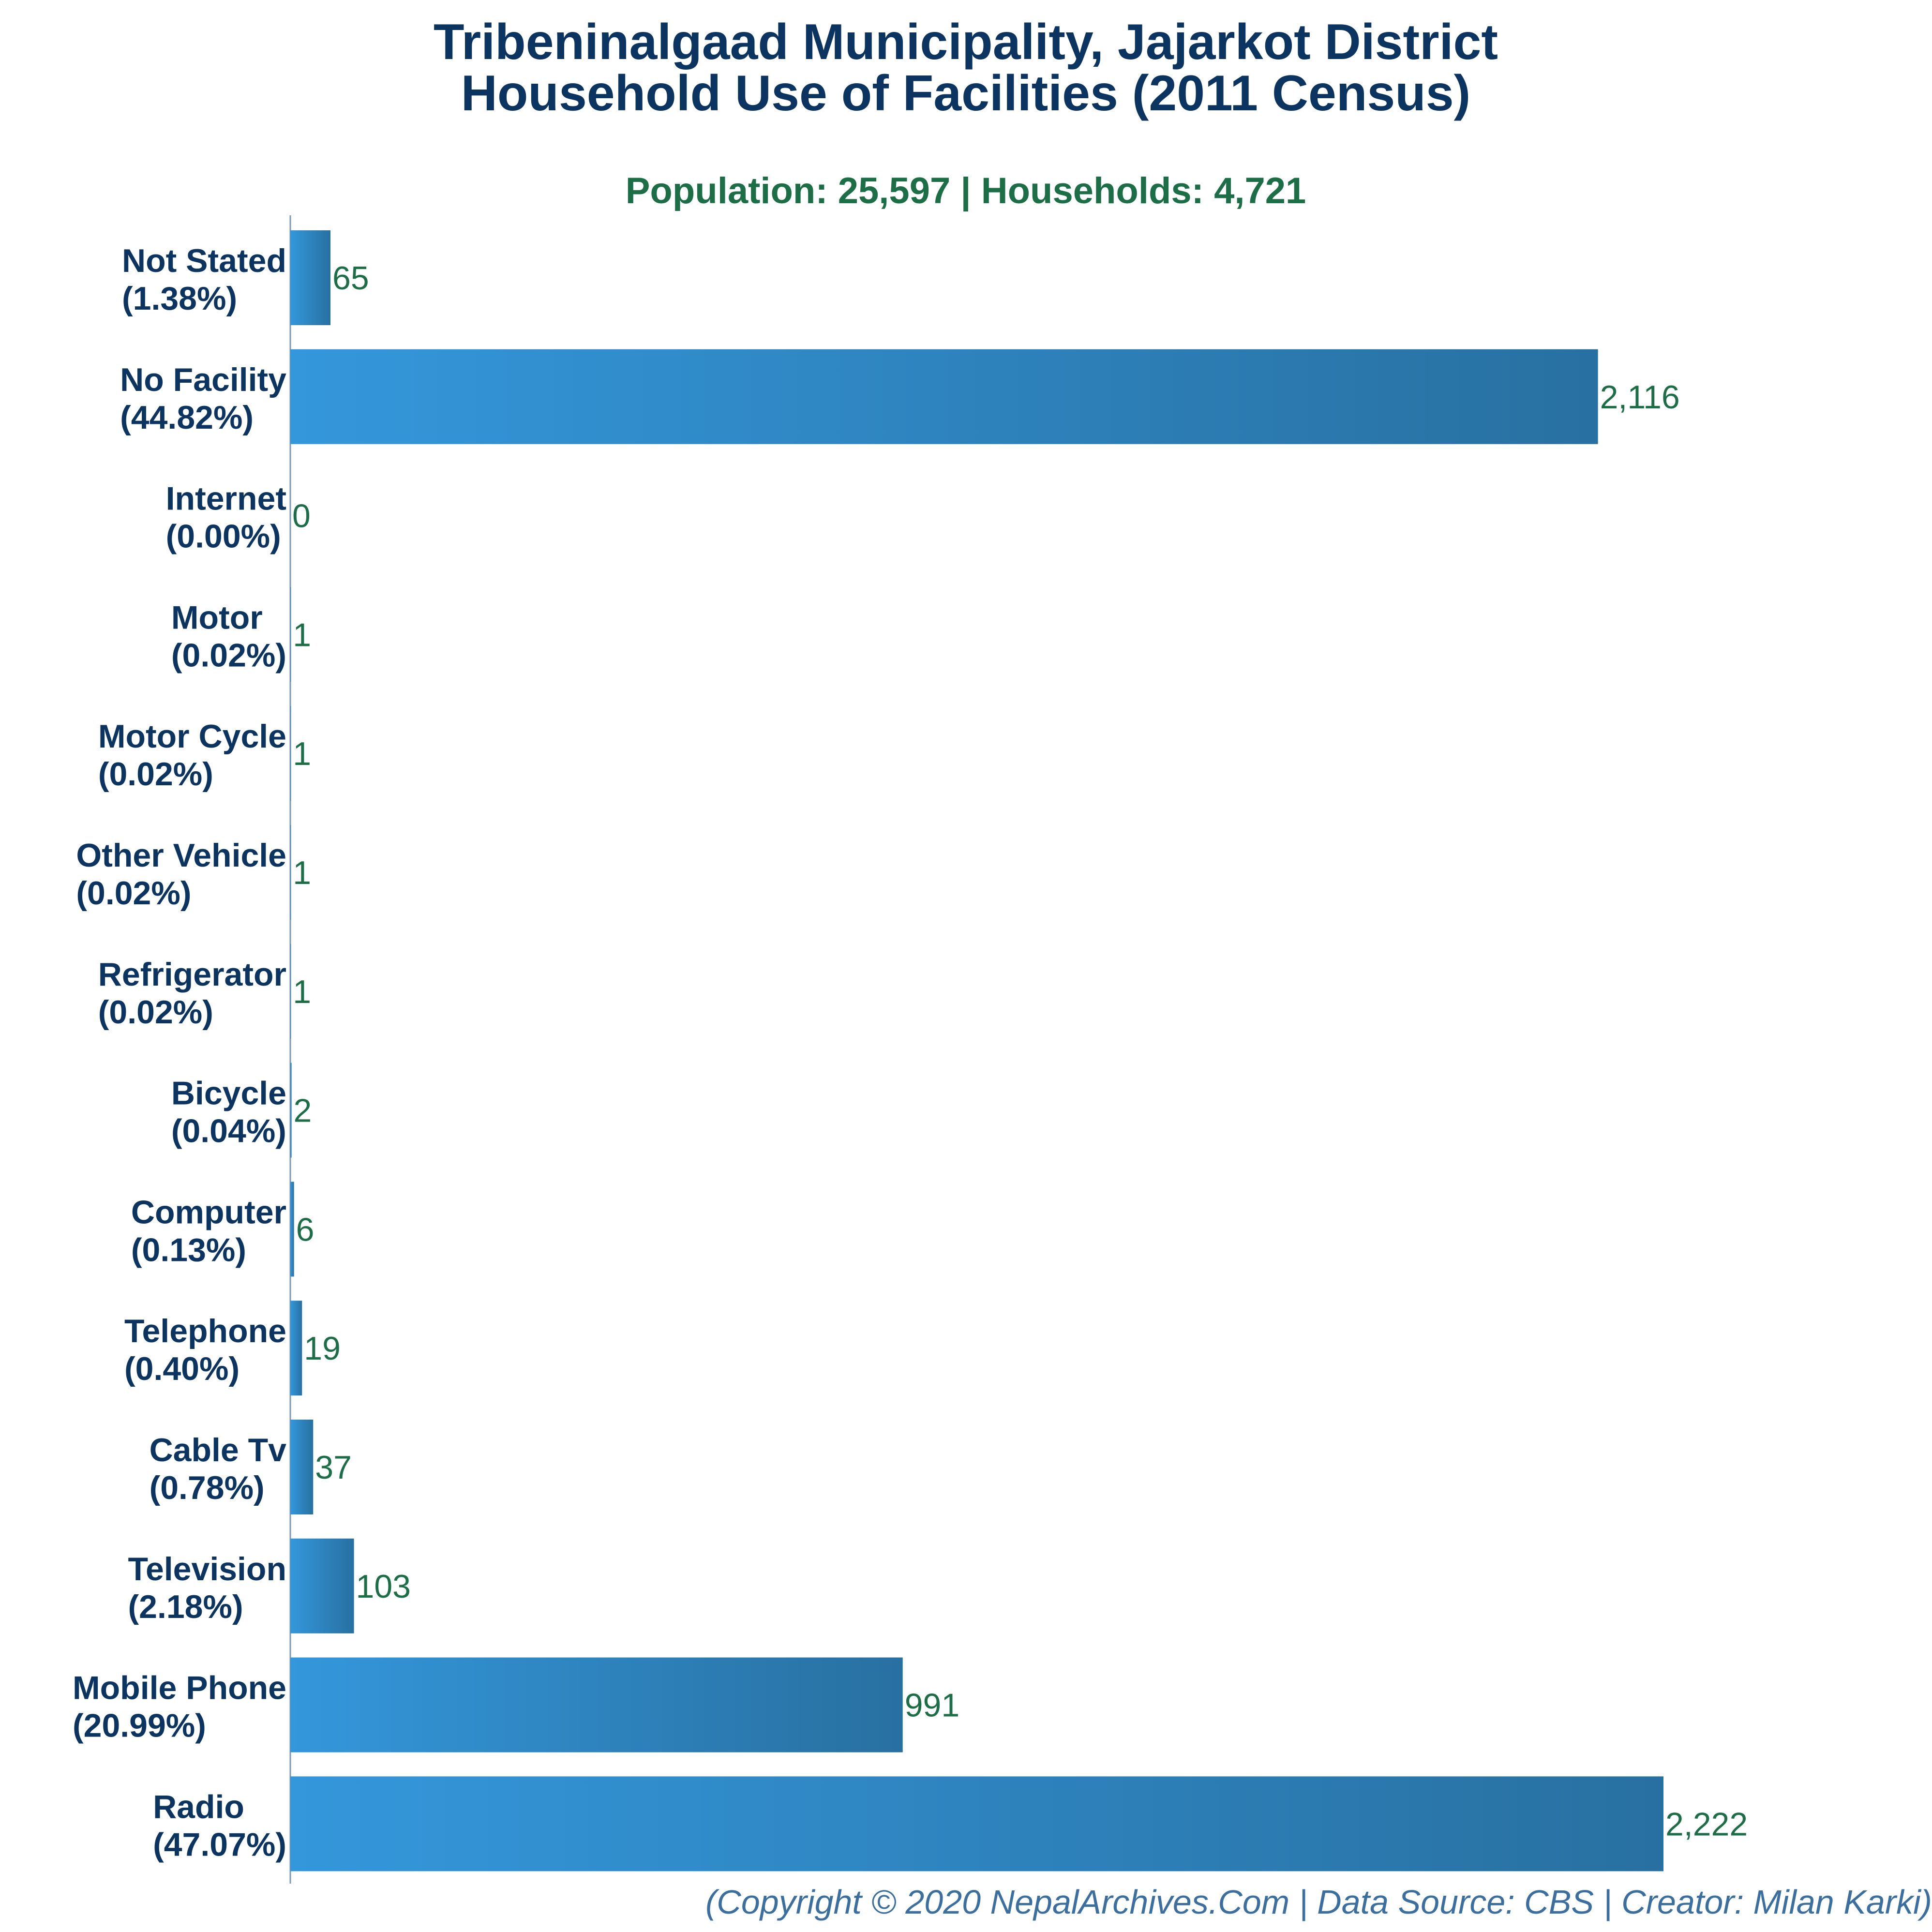 The width and height of the screenshot is (1932, 1932). What do you see at coordinates (1706, 1824) in the screenshot?
I see `value-label: 2,222` at bounding box center [1706, 1824].